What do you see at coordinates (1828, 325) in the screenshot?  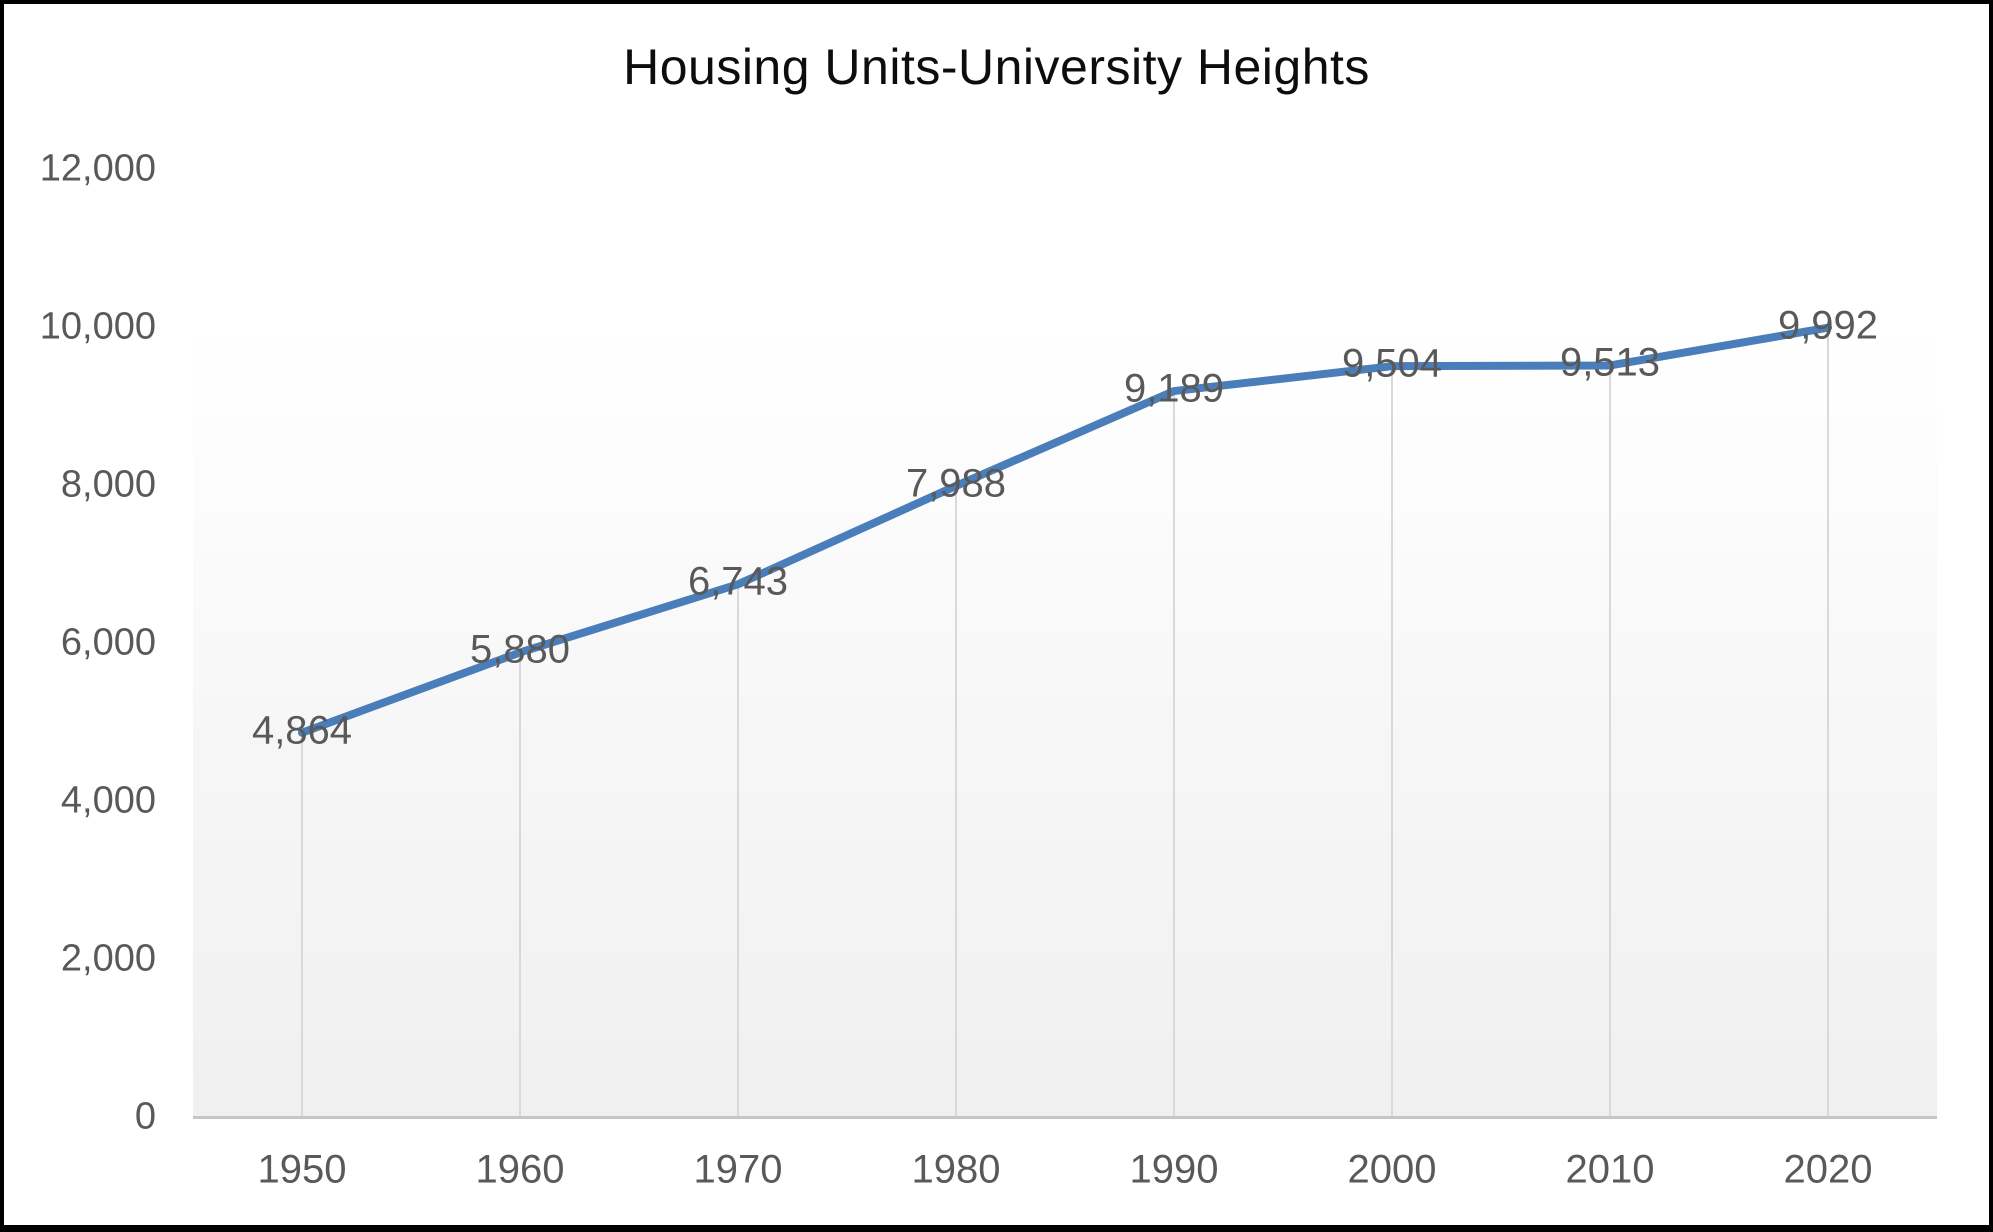 I see `data-label: 9,992` at bounding box center [1828, 325].